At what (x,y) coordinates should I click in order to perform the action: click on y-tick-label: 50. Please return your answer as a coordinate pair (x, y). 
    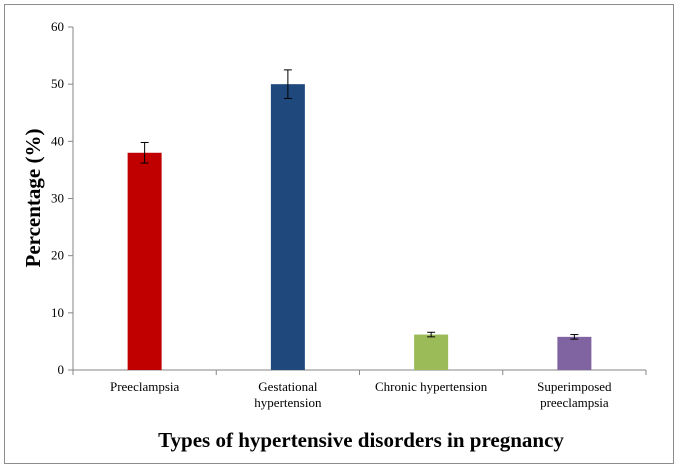
    Looking at the image, I should click on (57, 83).